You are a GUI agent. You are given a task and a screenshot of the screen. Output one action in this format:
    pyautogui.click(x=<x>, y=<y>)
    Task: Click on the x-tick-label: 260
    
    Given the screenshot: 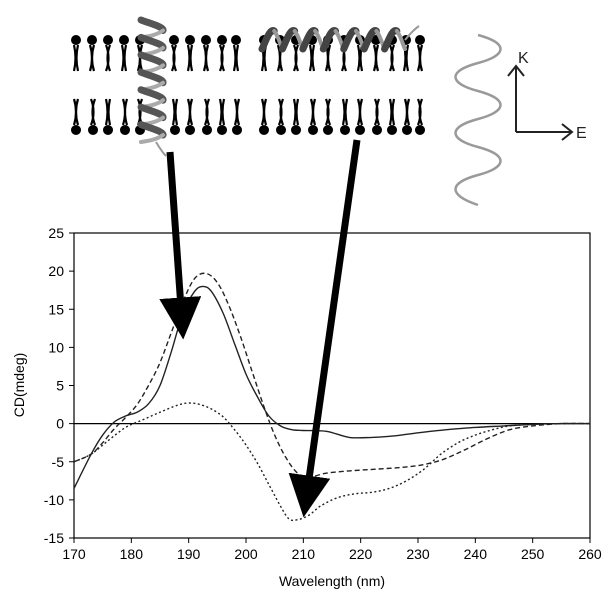 What is the action you would take?
    pyautogui.click(x=590, y=554)
    